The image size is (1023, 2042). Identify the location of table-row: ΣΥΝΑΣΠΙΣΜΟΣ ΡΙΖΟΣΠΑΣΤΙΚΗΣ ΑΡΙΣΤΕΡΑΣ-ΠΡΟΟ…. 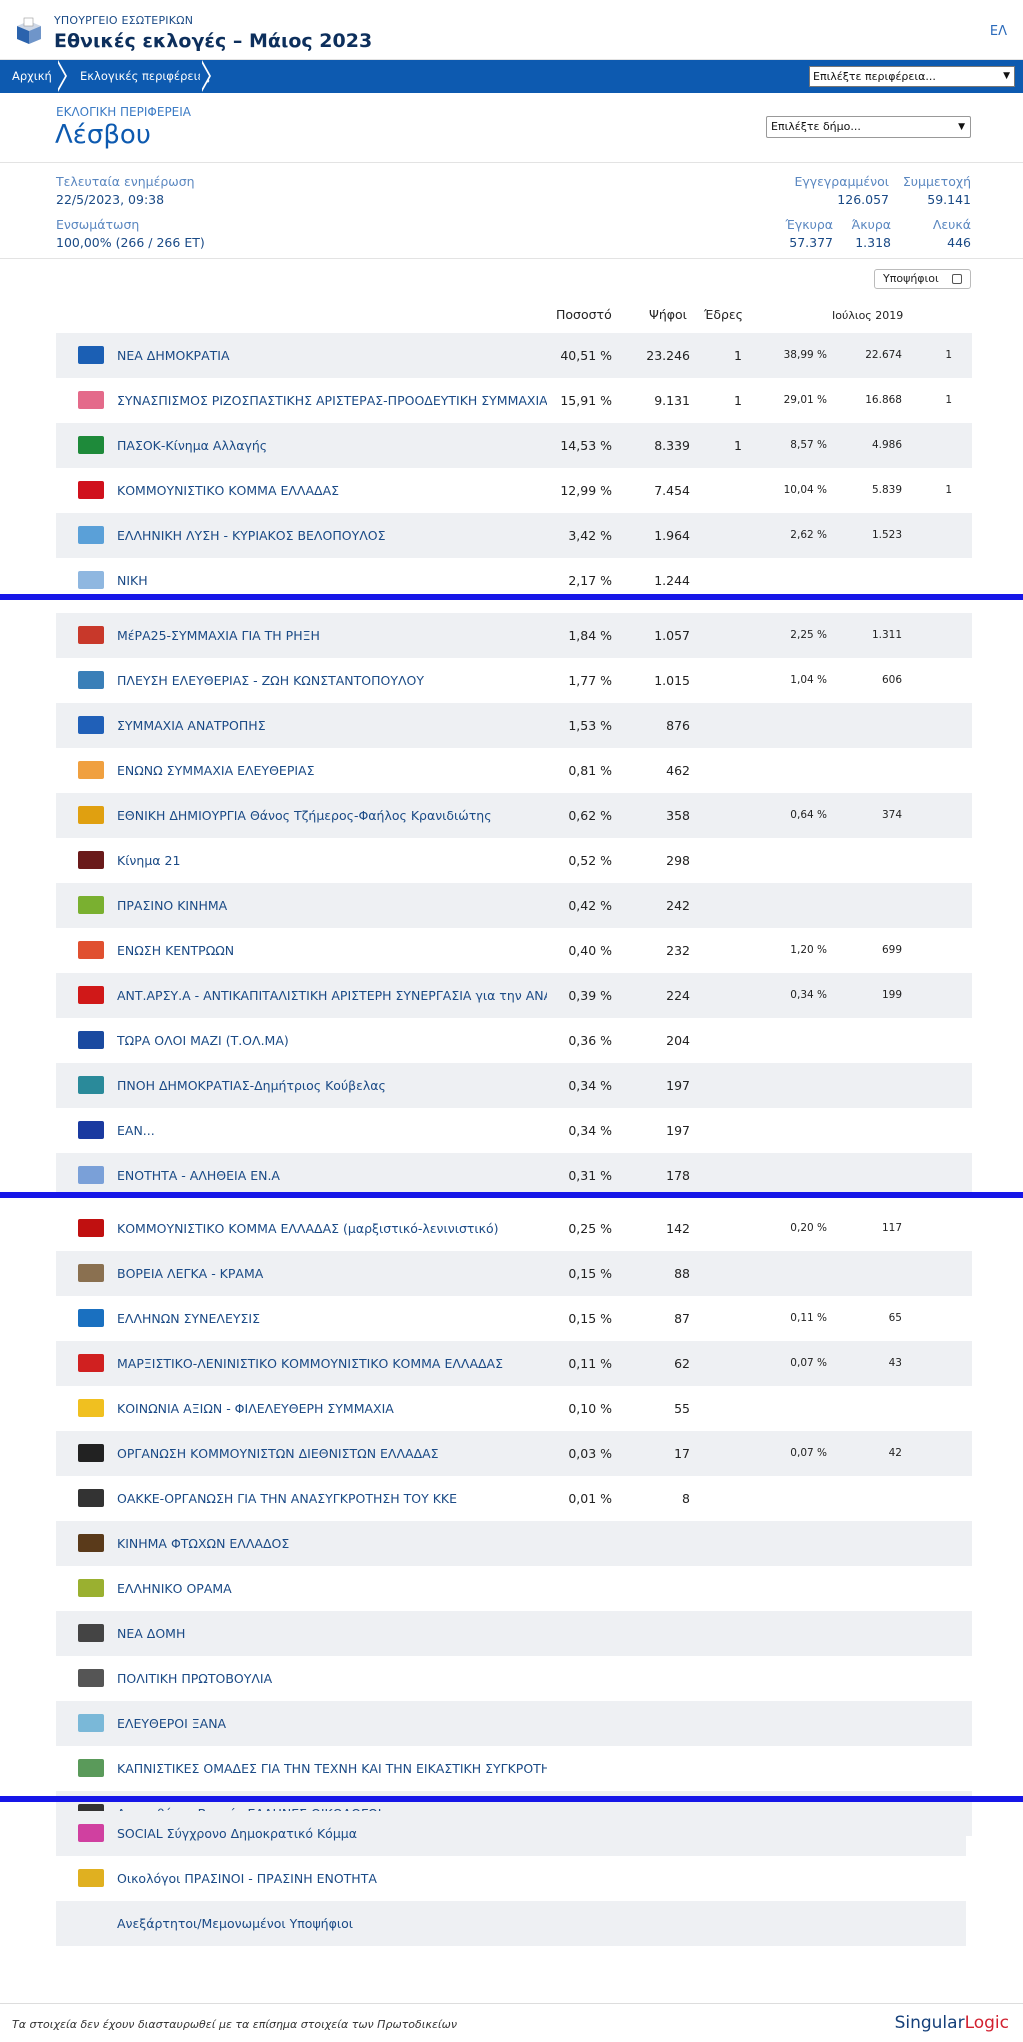
(514, 400).